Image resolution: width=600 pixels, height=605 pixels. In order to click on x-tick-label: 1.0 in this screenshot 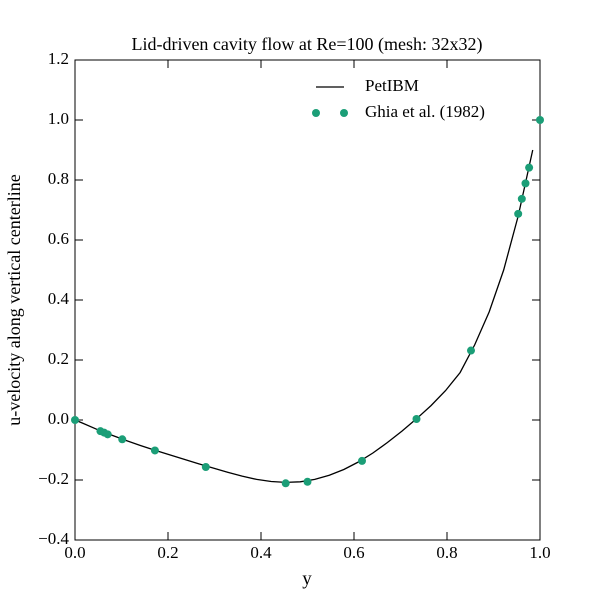, I will do `click(539, 552)`.